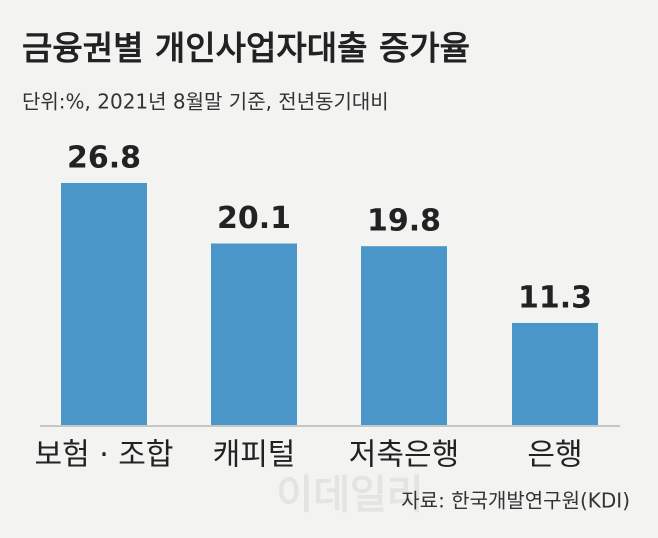 The image size is (658, 538). Describe the element at coordinates (404, 455) in the screenshot. I see `x-tick-label: 저축은행` at that location.